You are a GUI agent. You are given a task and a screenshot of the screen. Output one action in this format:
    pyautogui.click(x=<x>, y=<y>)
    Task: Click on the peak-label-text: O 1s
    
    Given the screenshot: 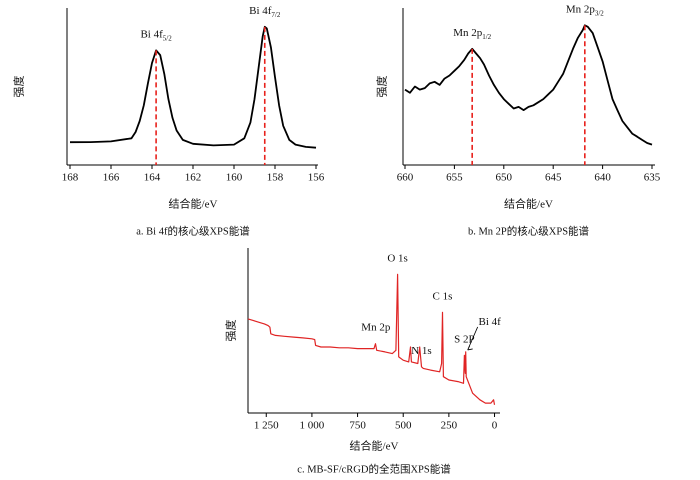 What is the action you would take?
    pyautogui.click(x=397, y=258)
    